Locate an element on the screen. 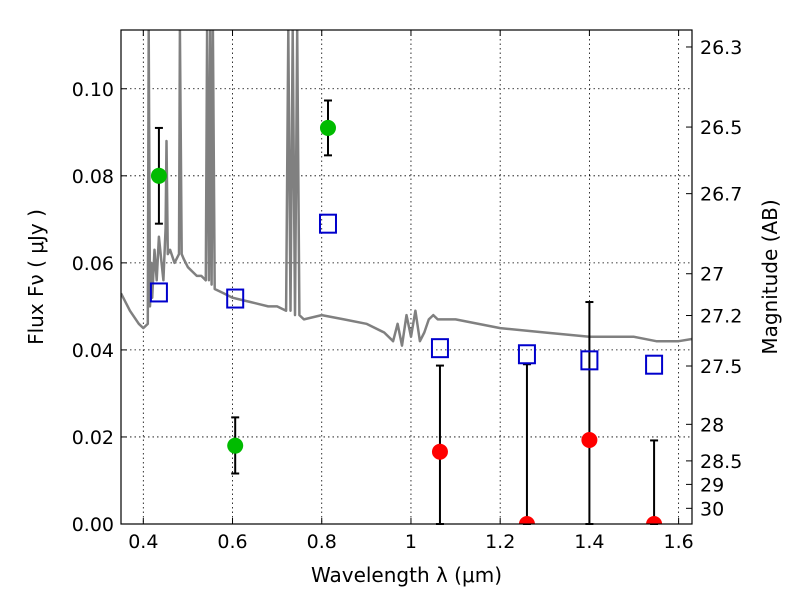 The height and width of the screenshot is (600, 800). mag-tick-label: 27.5 is located at coordinates (721, 367).